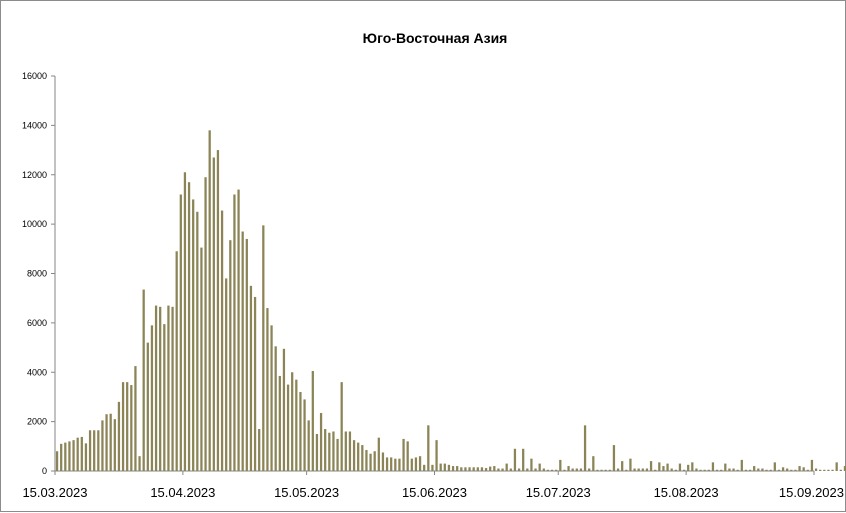 Image resolution: width=846 pixels, height=513 pixels. What do you see at coordinates (37, 372) in the screenshot?
I see `y-tick-label: 4000` at bounding box center [37, 372].